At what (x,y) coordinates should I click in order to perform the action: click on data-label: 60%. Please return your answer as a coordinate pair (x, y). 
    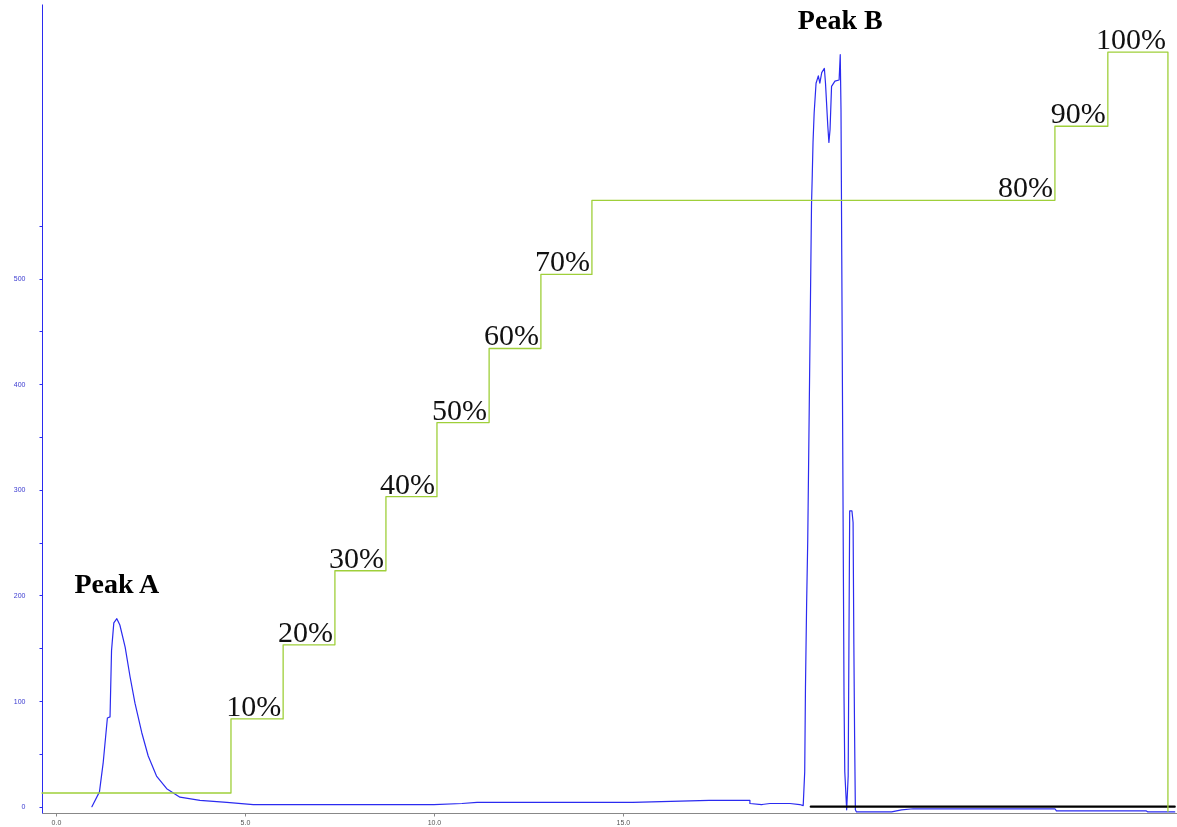
    Looking at the image, I should click on (511, 335).